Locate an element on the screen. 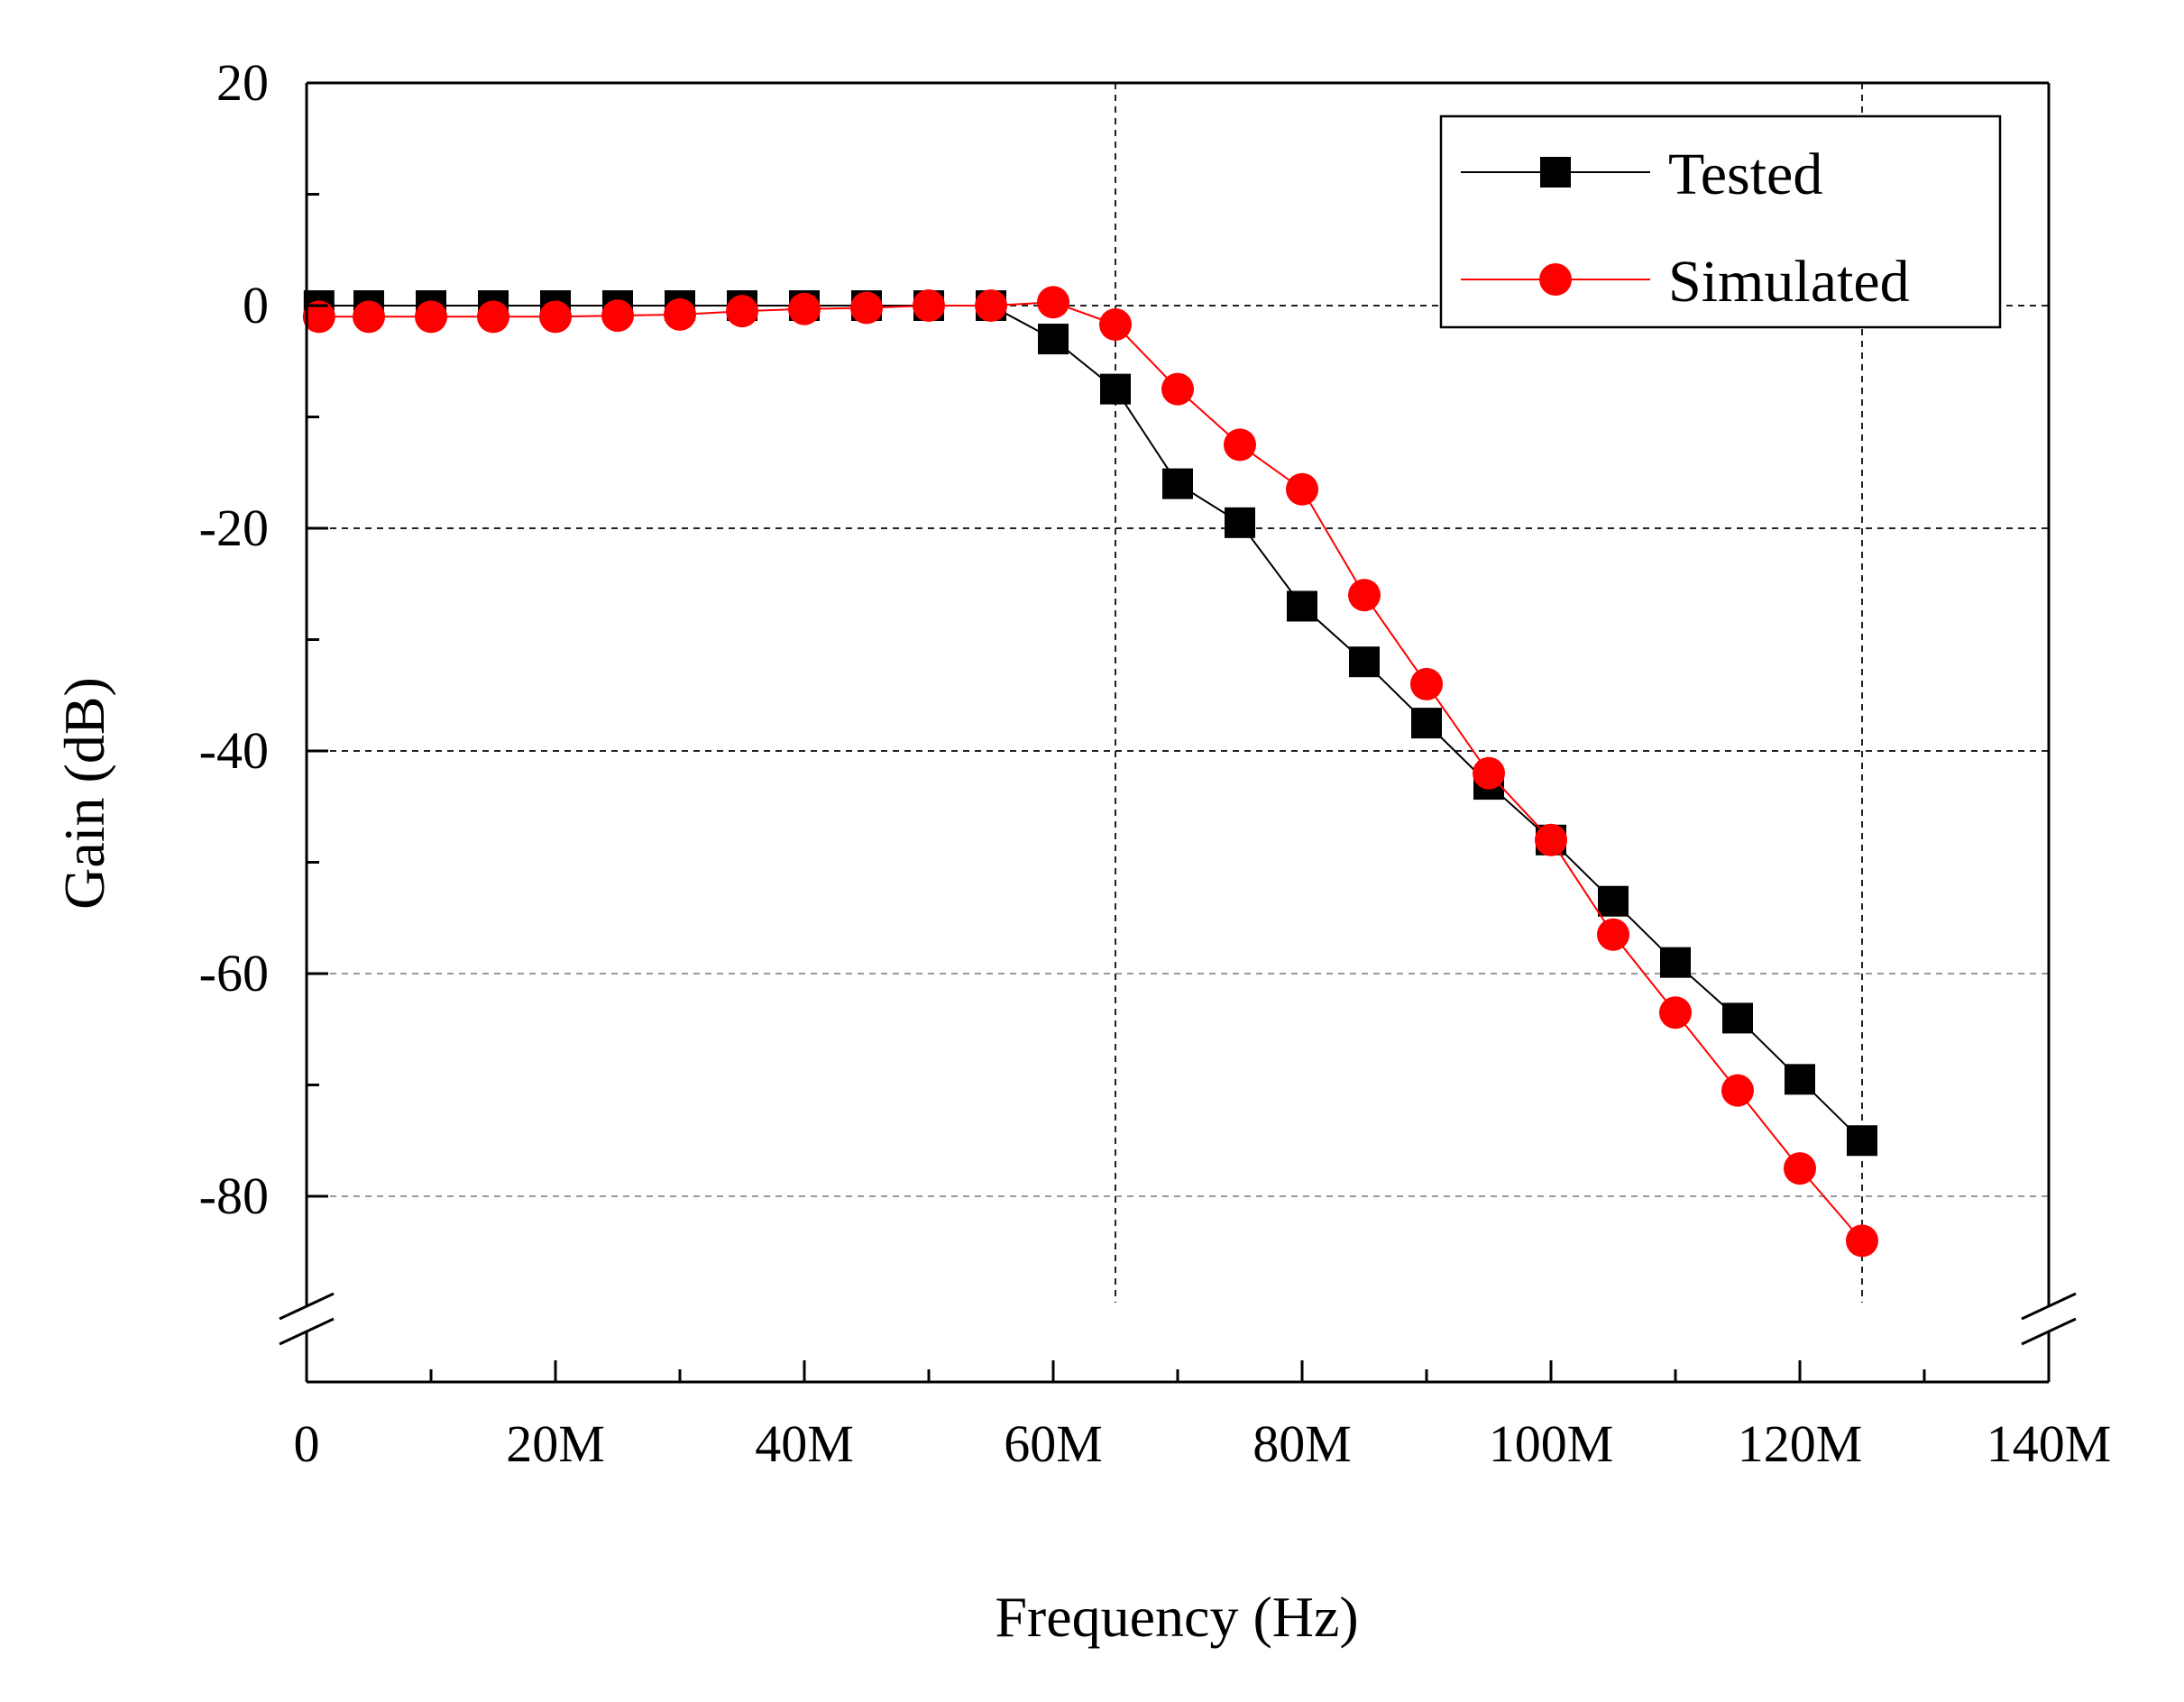 This screenshot has width=2184, height=1702. legend-label-simulated: Simulated is located at coordinates (1789, 282).